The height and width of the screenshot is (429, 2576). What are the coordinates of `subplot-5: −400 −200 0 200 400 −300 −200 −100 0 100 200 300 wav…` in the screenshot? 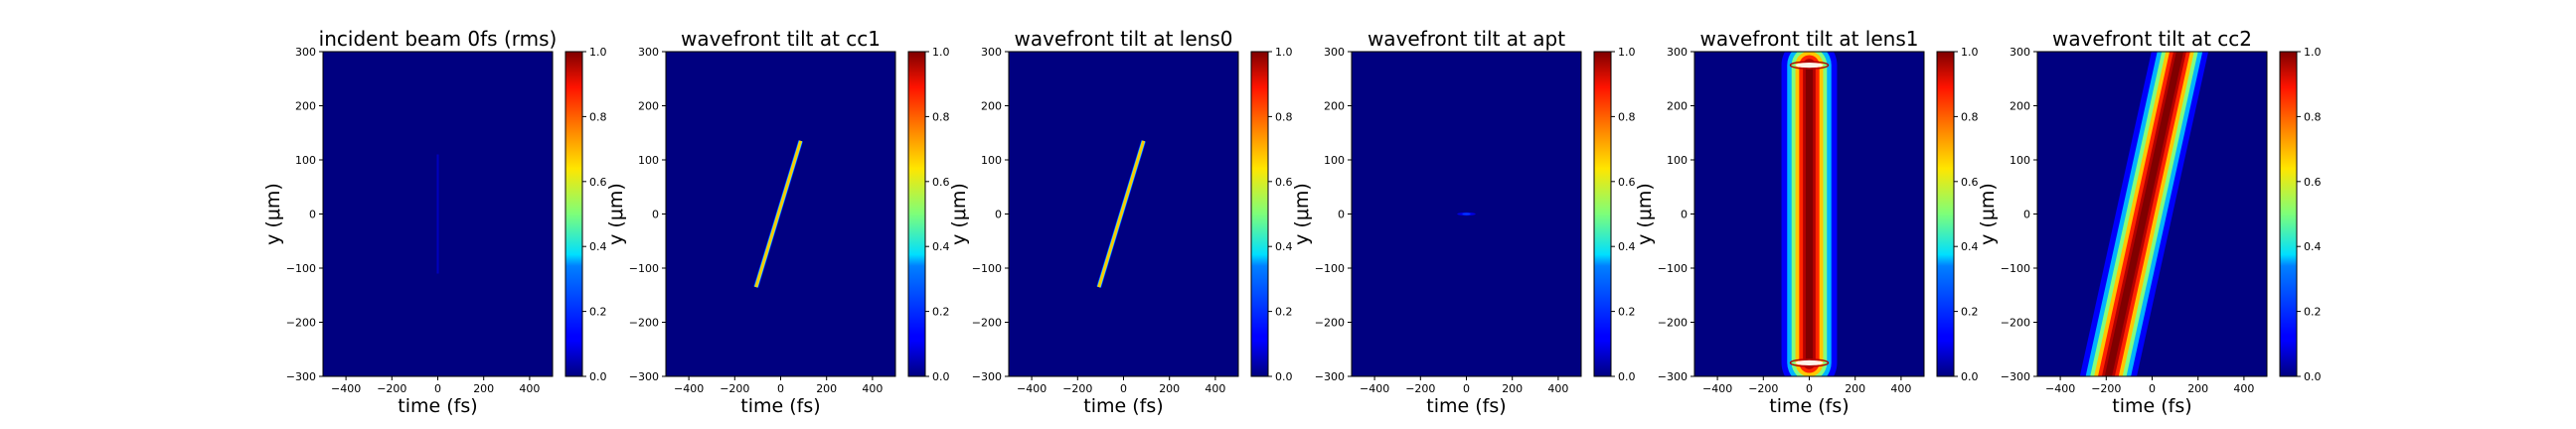 It's located at (1806, 222).